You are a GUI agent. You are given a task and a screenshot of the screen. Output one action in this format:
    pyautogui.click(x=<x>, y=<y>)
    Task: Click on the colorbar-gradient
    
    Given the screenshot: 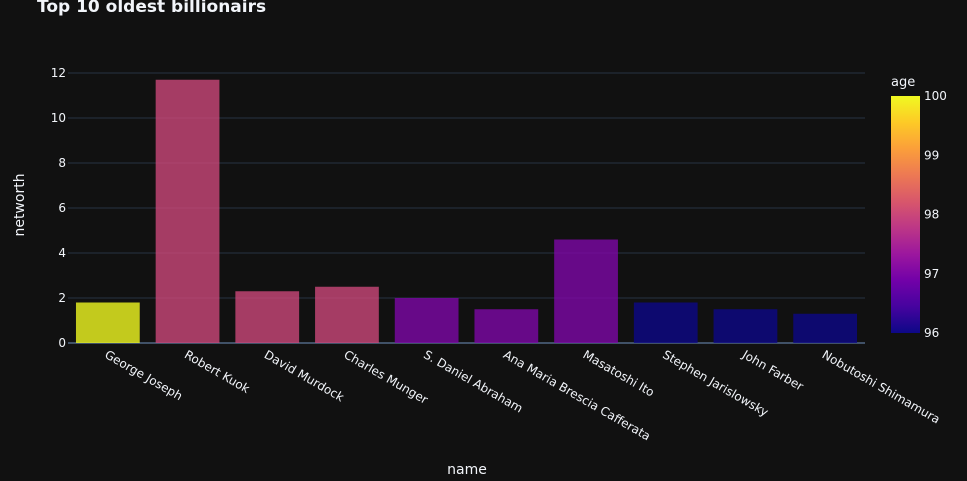 What is the action you would take?
    pyautogui.click(x=905, y=214)
    